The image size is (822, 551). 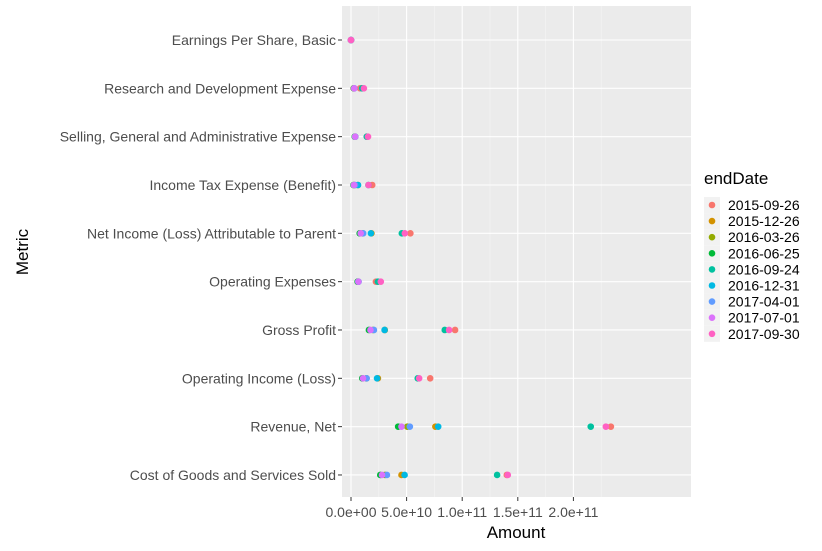 I want to click on y-tick-label: Income Tax Expense (Benefit), so click(x=242, y=185).